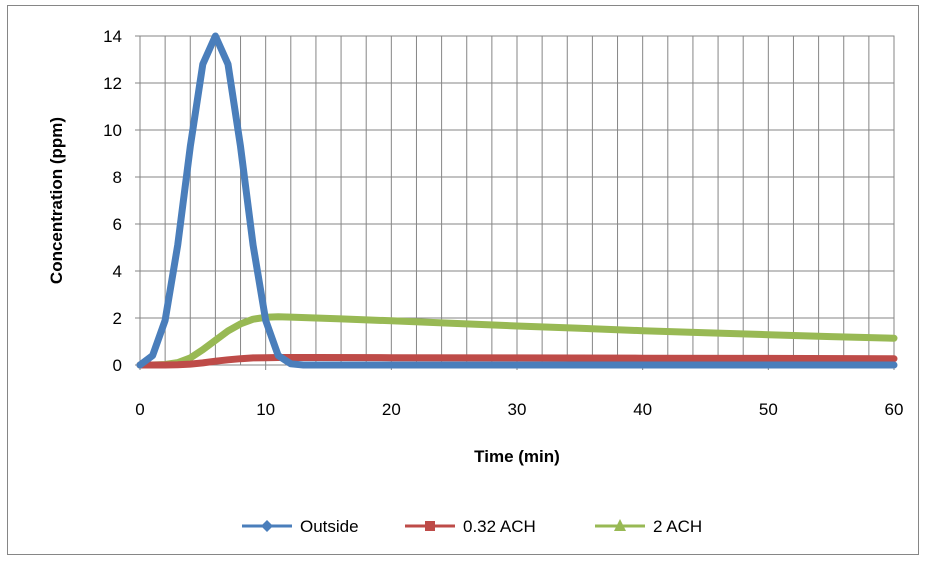 The image size is (927, 561). I want to click on y-tick-label: 8, so click(117, 177).